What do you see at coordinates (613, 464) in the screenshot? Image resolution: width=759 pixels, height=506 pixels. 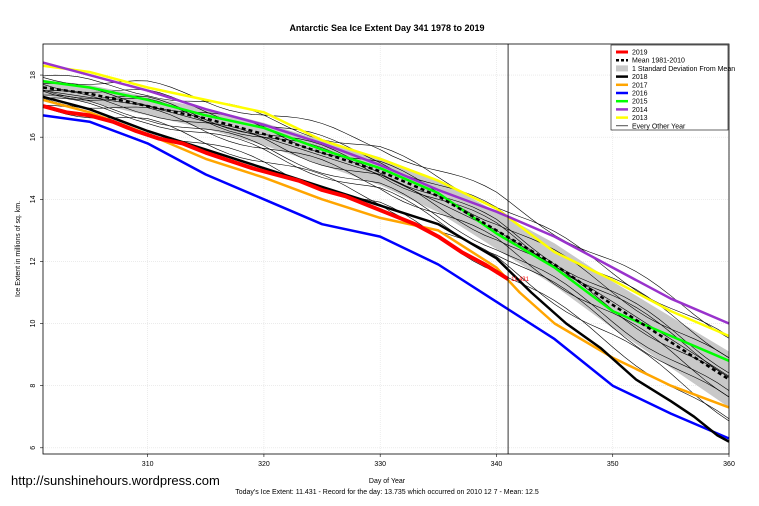 I see `x-tick-label: 350` at bounding box center [613, 464].